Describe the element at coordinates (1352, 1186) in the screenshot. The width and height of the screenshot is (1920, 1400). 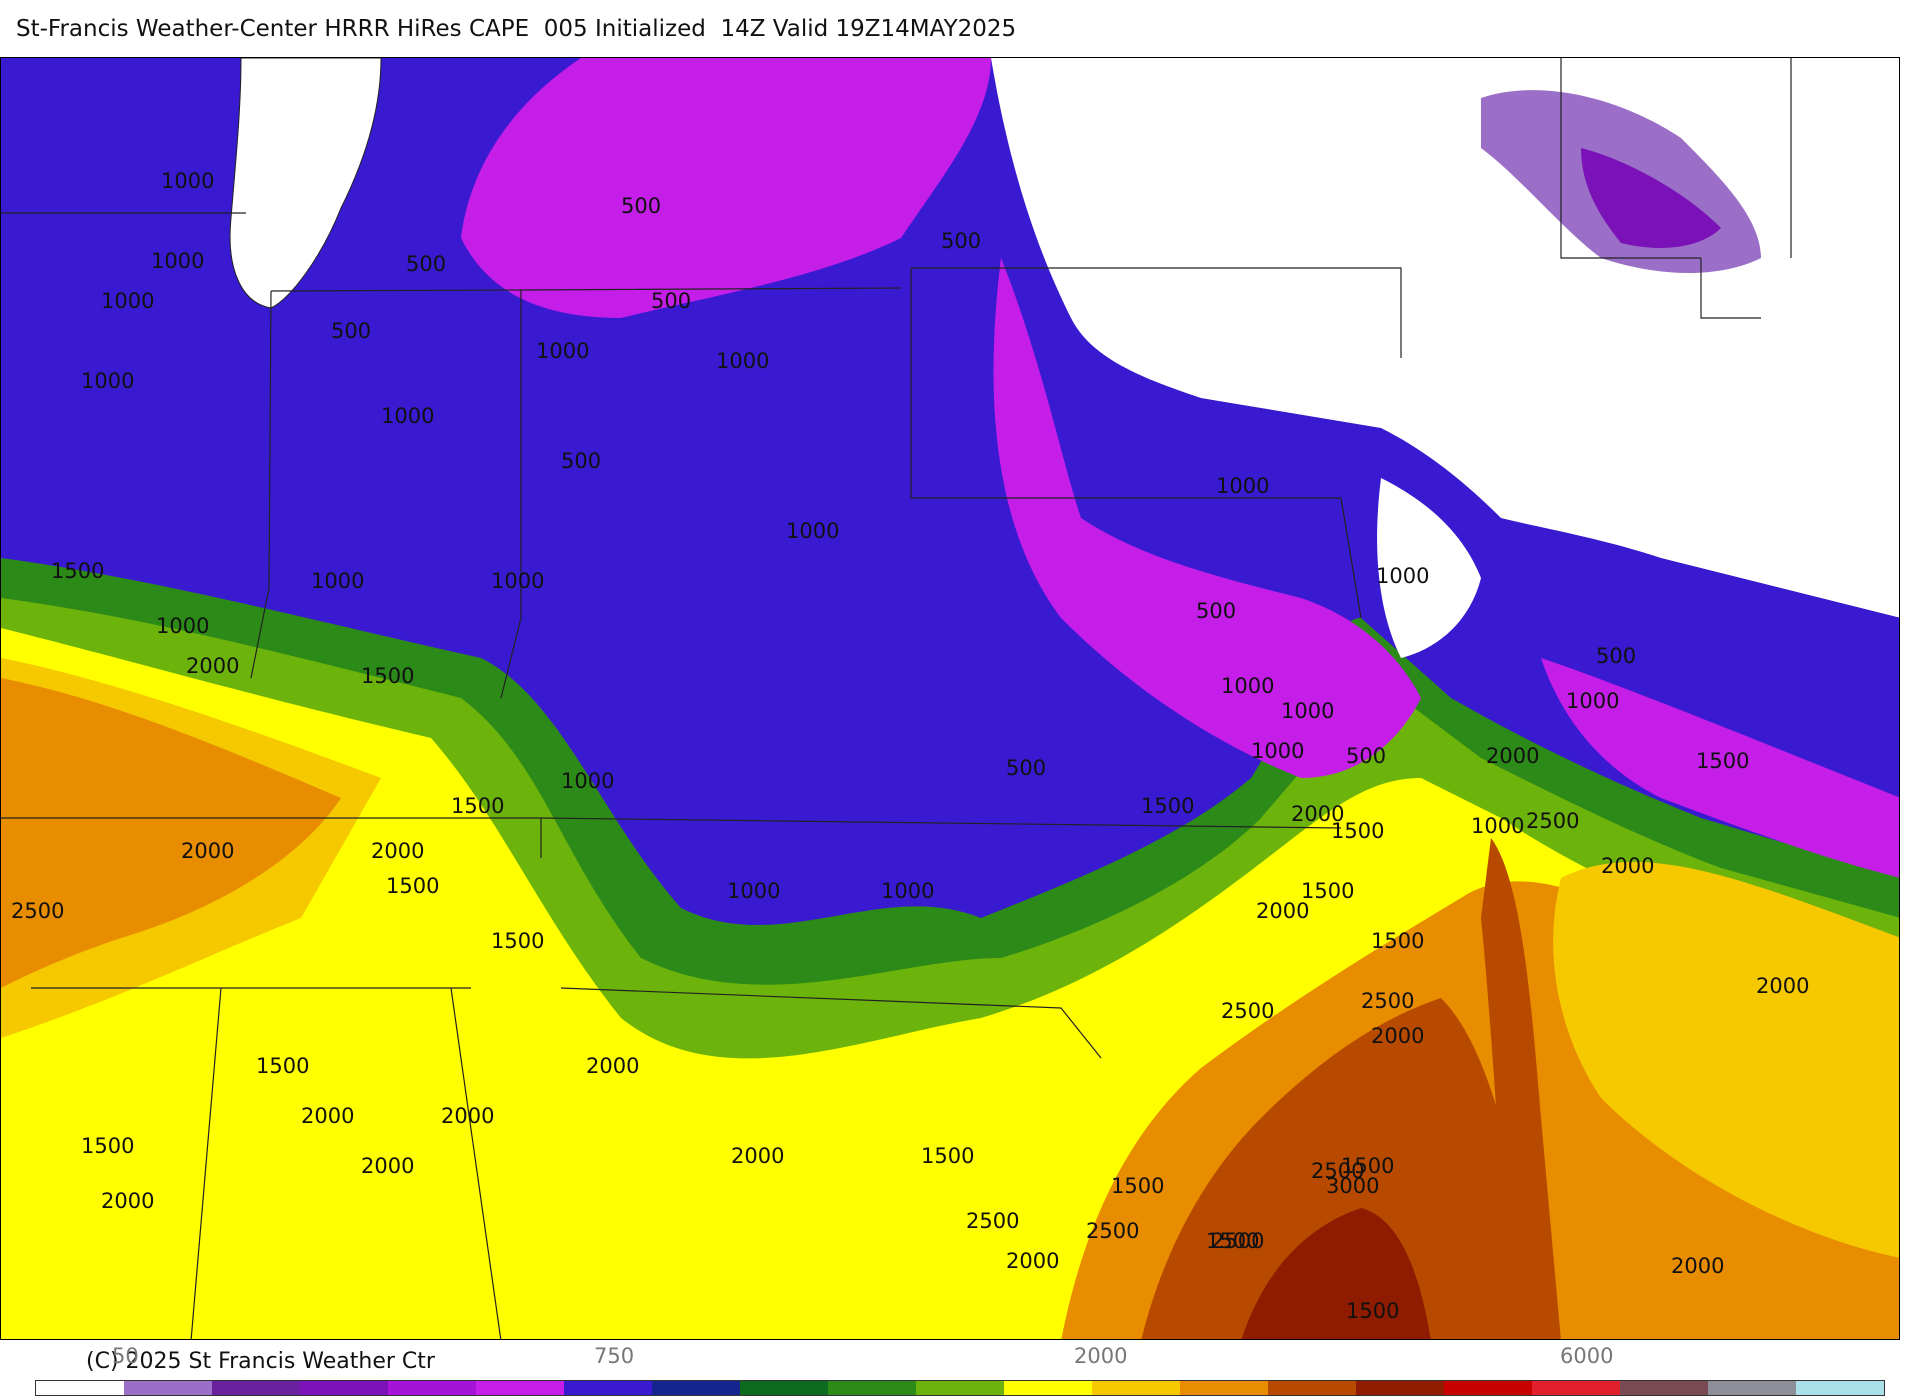
I see `contour-label: 3000` at that location.